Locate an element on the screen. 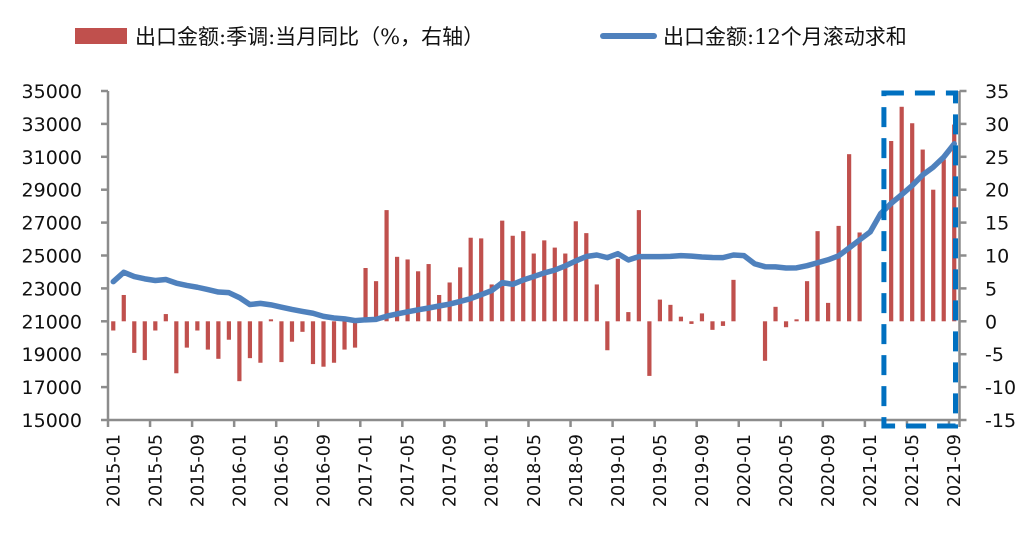  x-axis-tick-label: 2017-05 is located at coordinates (409, 470).